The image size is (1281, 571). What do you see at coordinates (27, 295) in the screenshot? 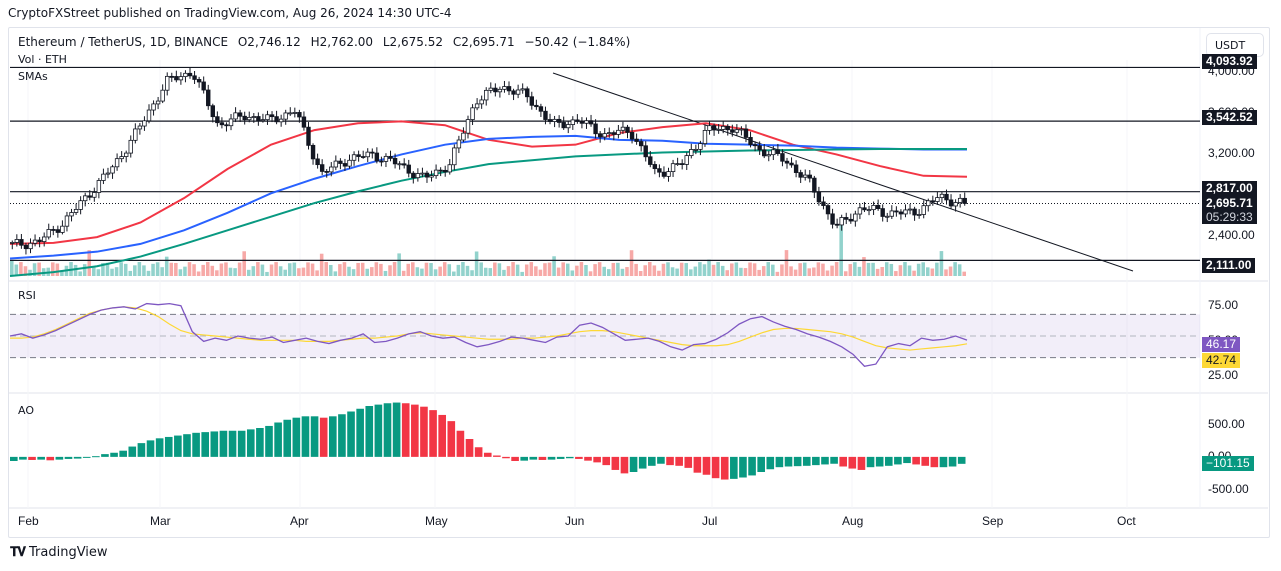
I see `rsi-indicator-label: RSI` at bounding box center [27, 295].